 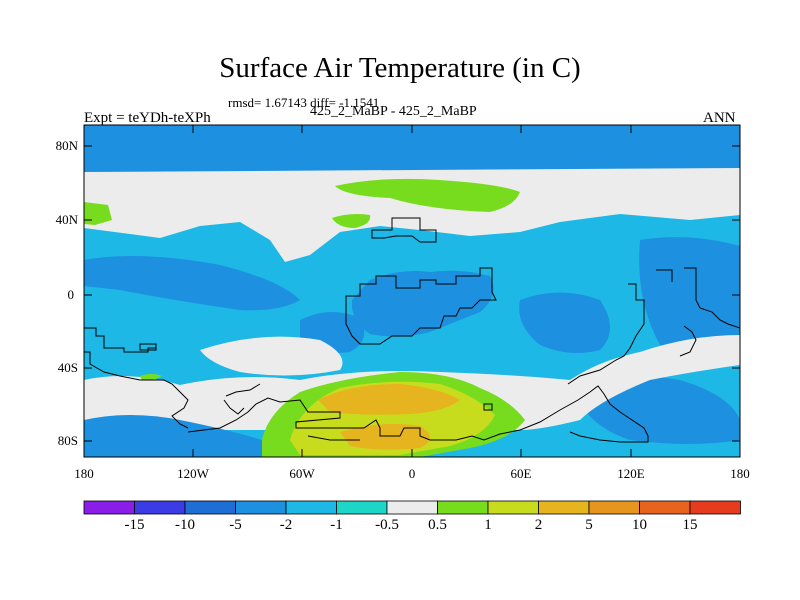 What do you see at coordinates (271, 356) in the screenshot?
I see `field-gray-patch-south-pacific` at bounding box center [271, 356].